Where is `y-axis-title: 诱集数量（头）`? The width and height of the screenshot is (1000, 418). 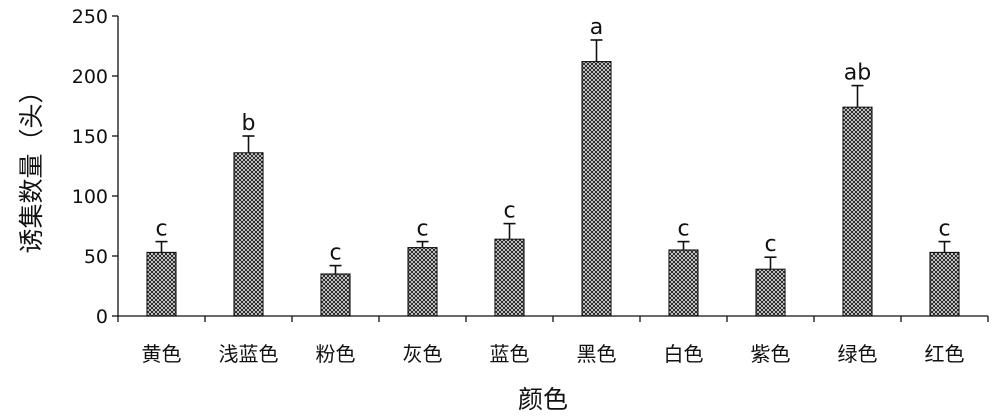 y-axis-title: 诱集数量（头） is located at coordinates (31, 165).